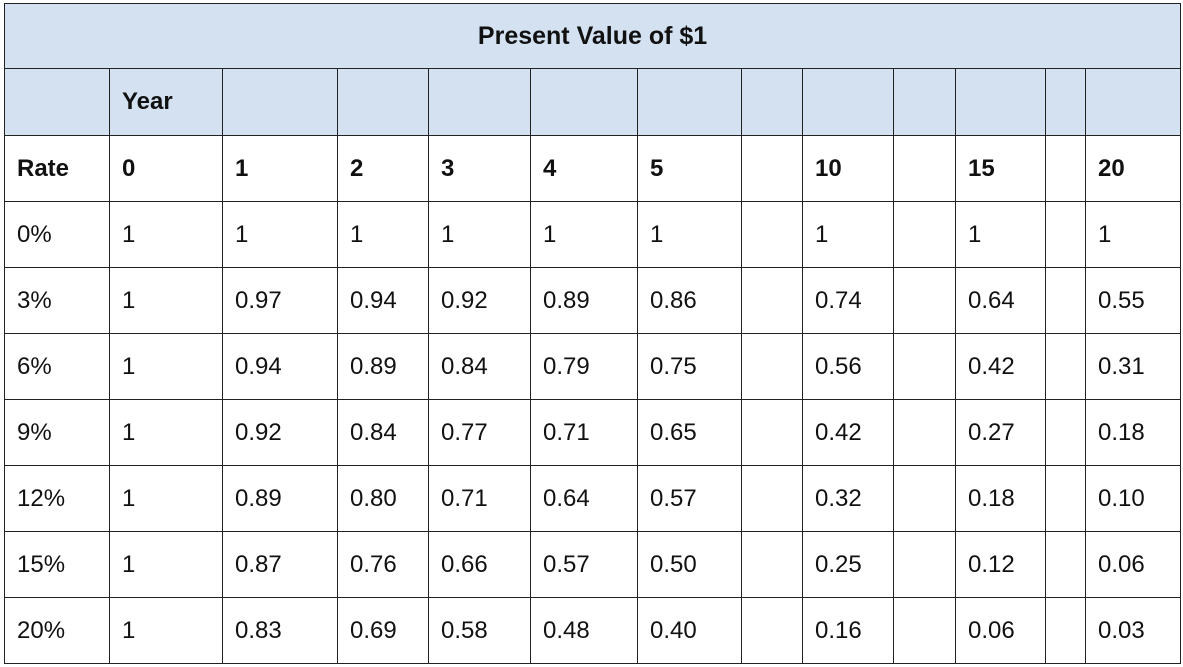 The image size is (1183, 667). Describe the element at coordinates (848, 168) in the screenshot. I see `year-header: 10` at that location.